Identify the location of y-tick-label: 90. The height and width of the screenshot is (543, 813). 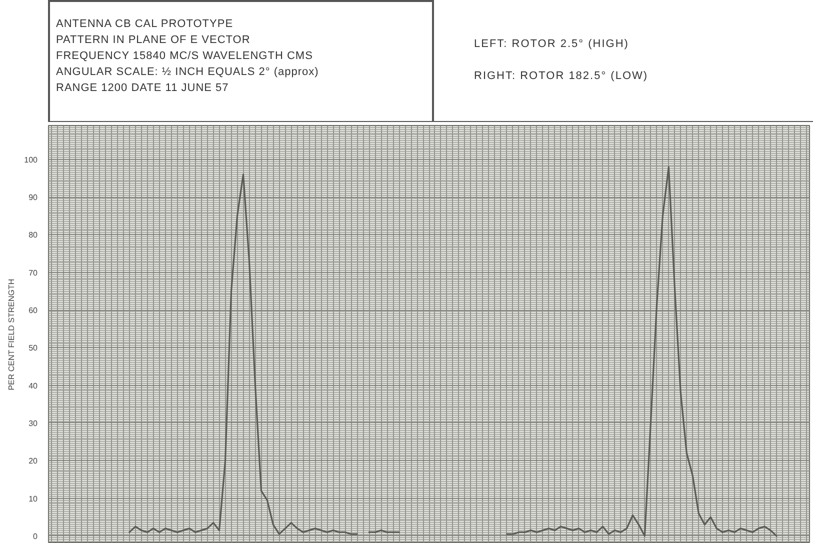
(33, 197).